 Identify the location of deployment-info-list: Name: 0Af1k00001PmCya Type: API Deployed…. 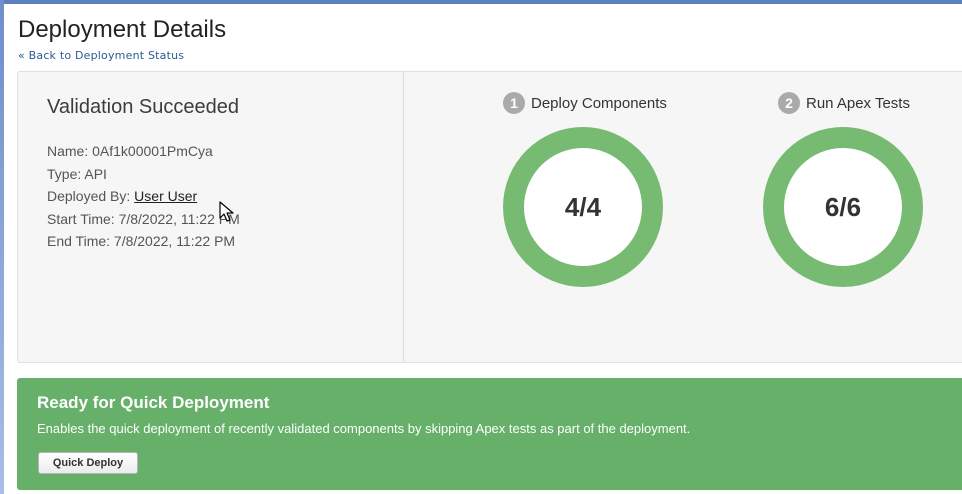
(143, 196).